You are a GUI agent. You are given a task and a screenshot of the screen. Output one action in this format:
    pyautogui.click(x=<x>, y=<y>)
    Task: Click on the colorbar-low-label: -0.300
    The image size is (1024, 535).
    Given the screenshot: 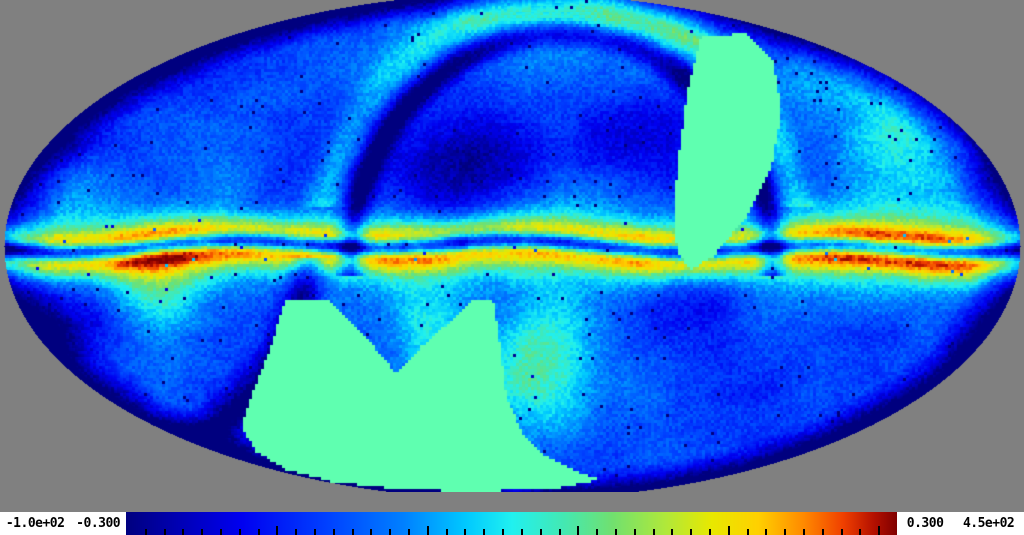 What is the action you would take?
    pyautogui.click(x=98, y=523)
    